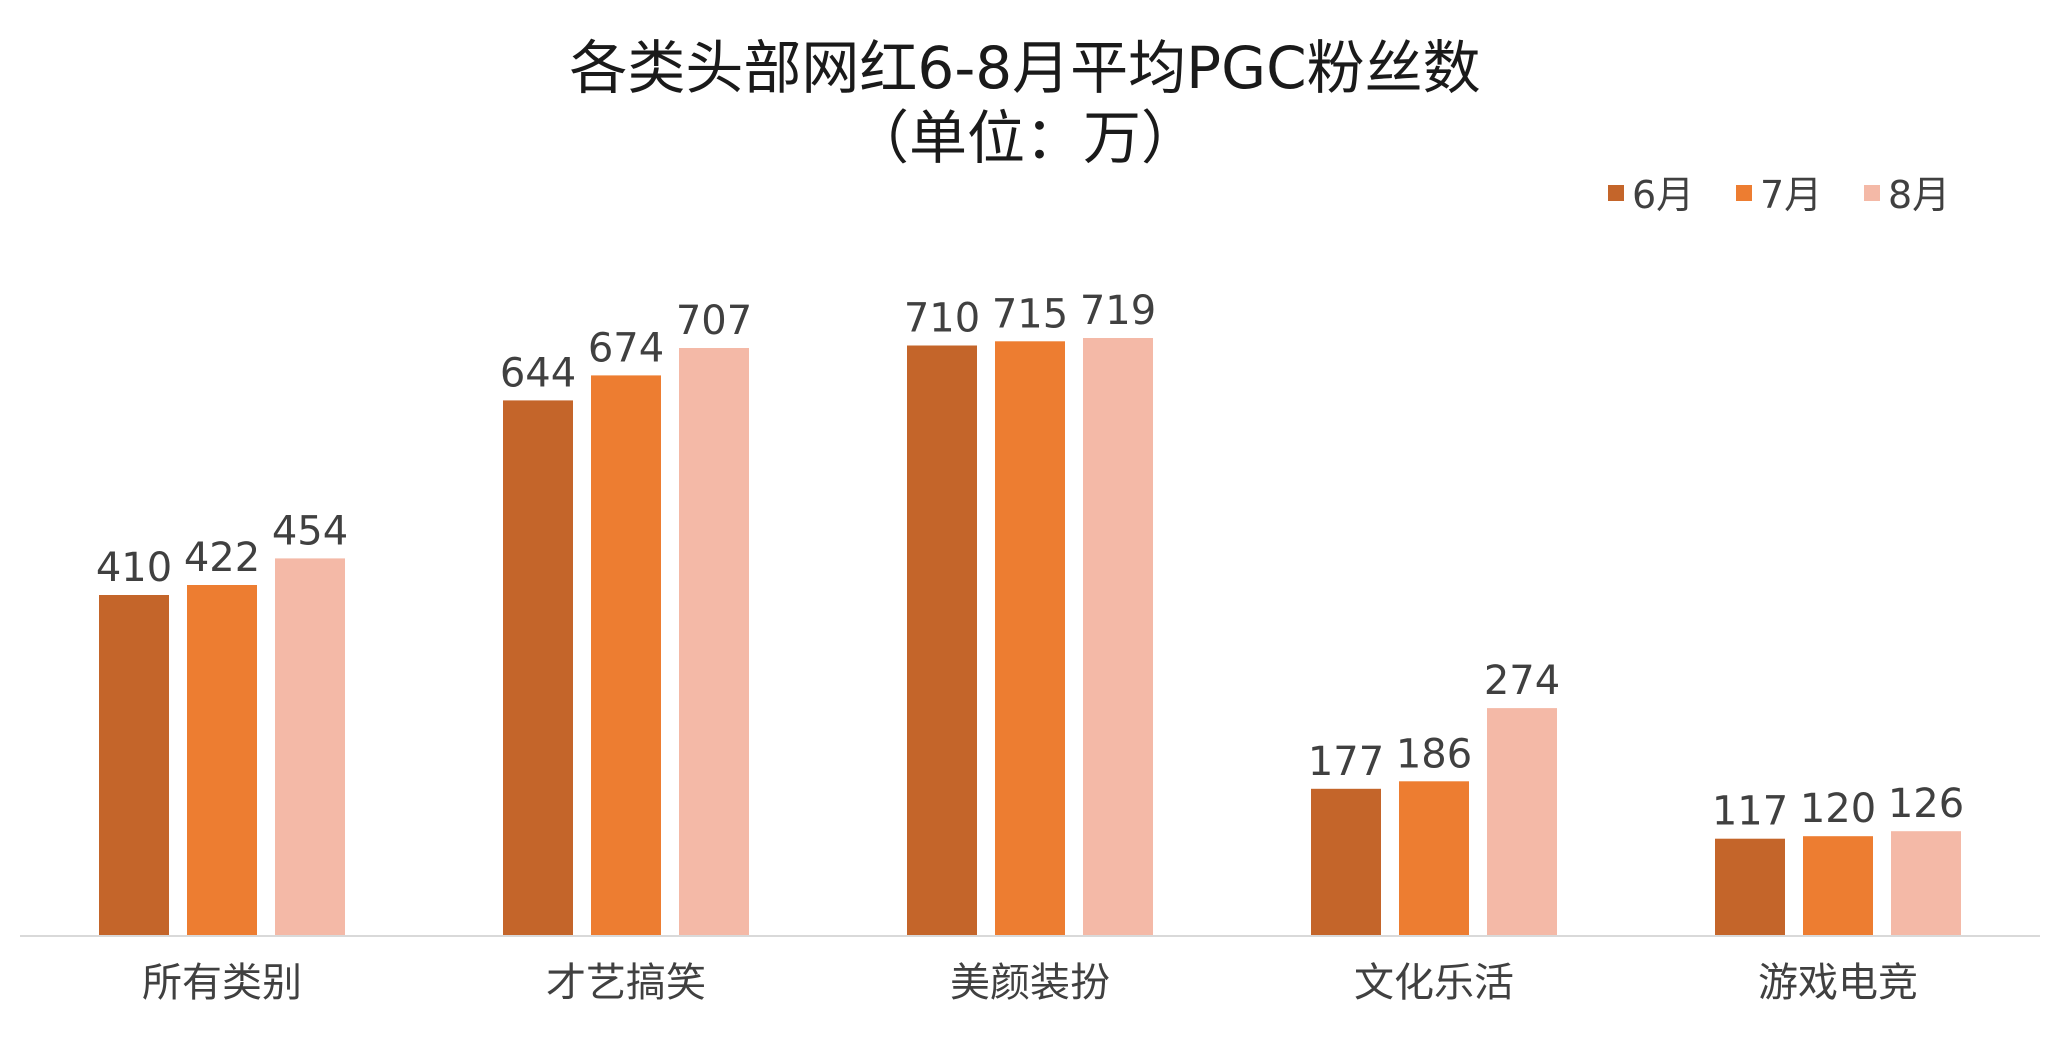 This screenshot has width=2050, height=1042. Describe the element at coordinates (626, 983) in the screenshot. I see `category-label-2: 才艺搞笑` at that location.